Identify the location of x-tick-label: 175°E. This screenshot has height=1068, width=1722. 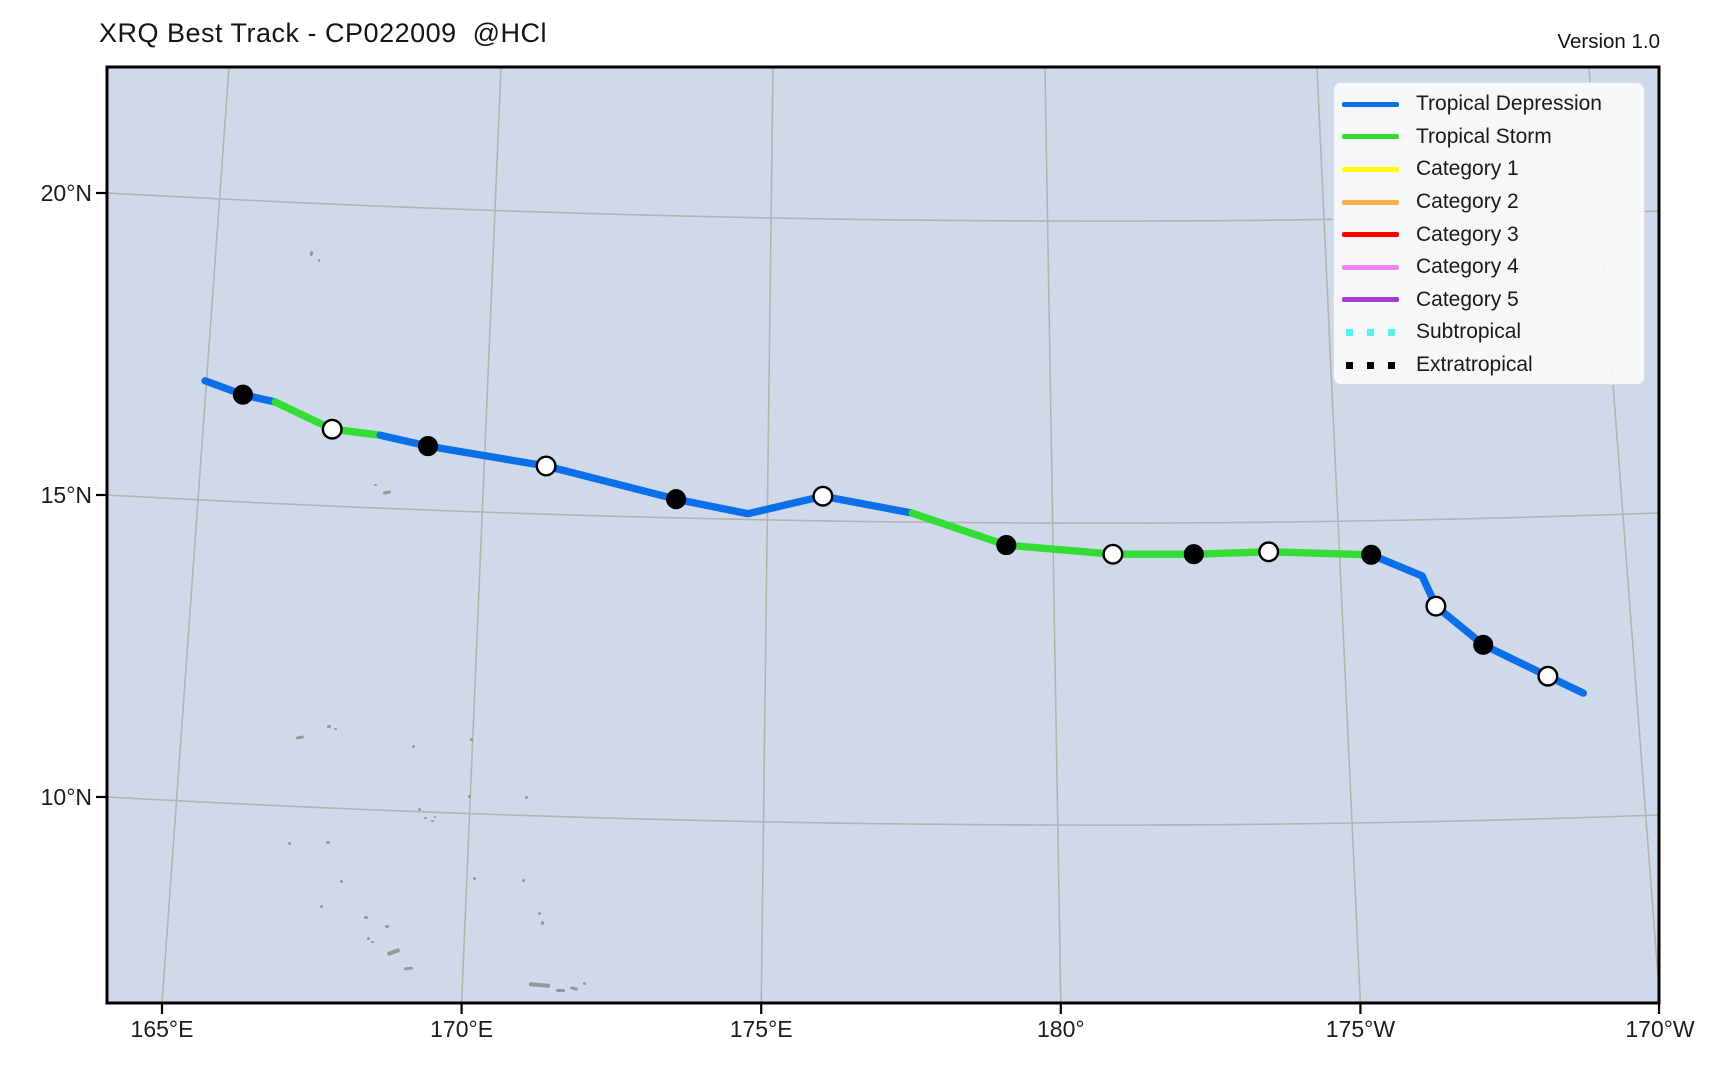
(761, 1029).